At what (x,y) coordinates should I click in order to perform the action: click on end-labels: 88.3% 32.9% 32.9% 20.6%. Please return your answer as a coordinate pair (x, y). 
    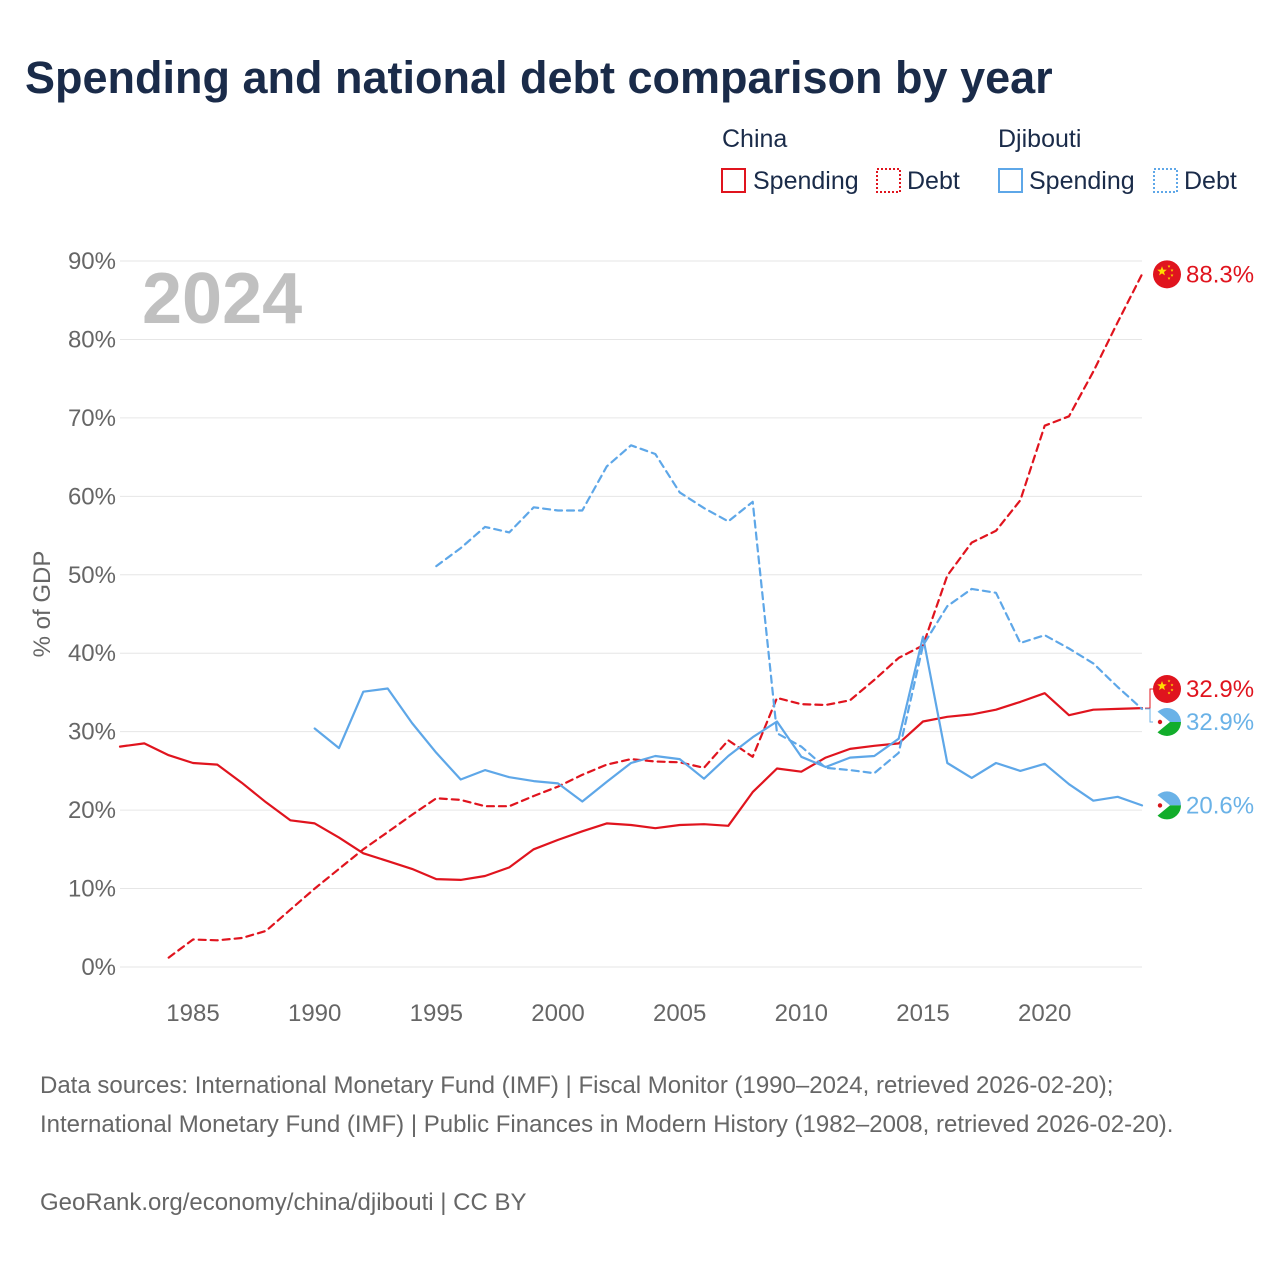
    Looking at the image, I should click on (1199, 540).